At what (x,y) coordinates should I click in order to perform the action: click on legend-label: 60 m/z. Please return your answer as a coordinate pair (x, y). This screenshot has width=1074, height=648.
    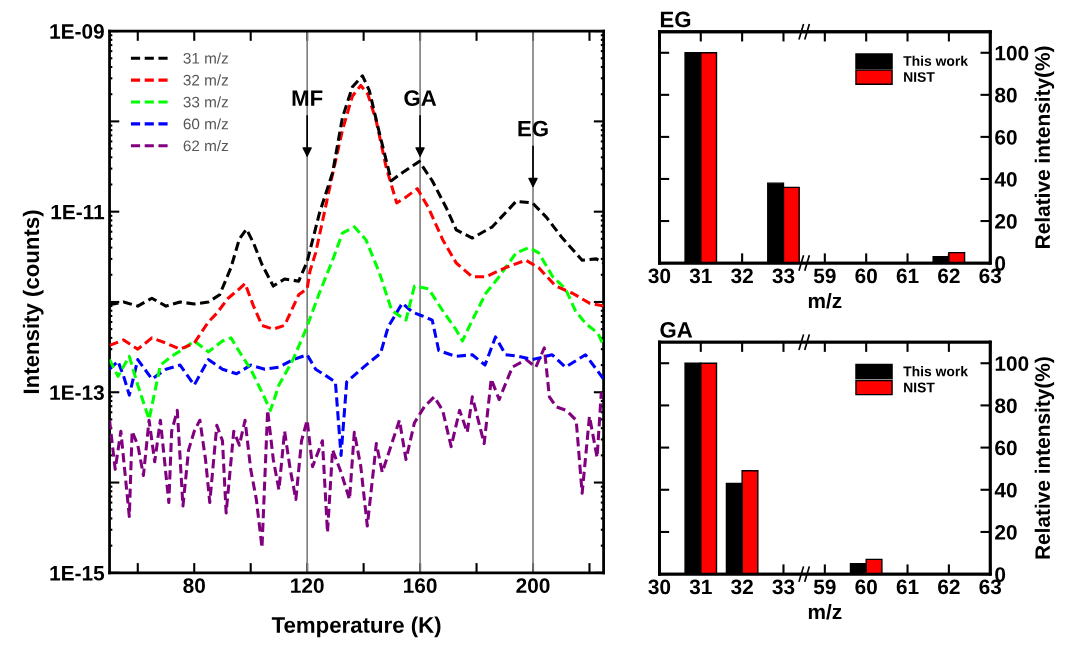
    Looking at the image, I should click on (205, 124).